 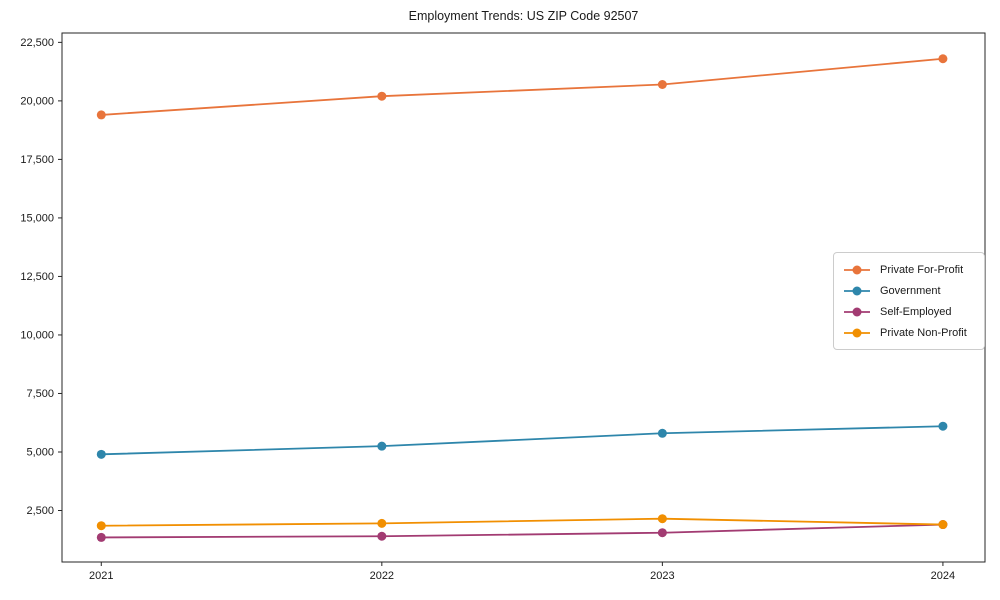 I want to click on y-tick-label: 12,500, so click(x=37, y=277).